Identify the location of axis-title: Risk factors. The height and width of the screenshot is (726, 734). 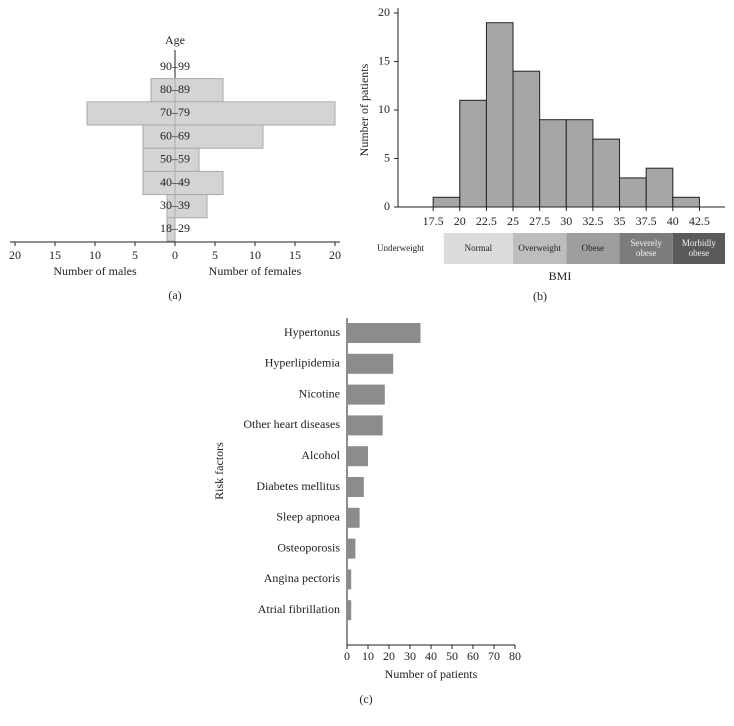
(219, 471).